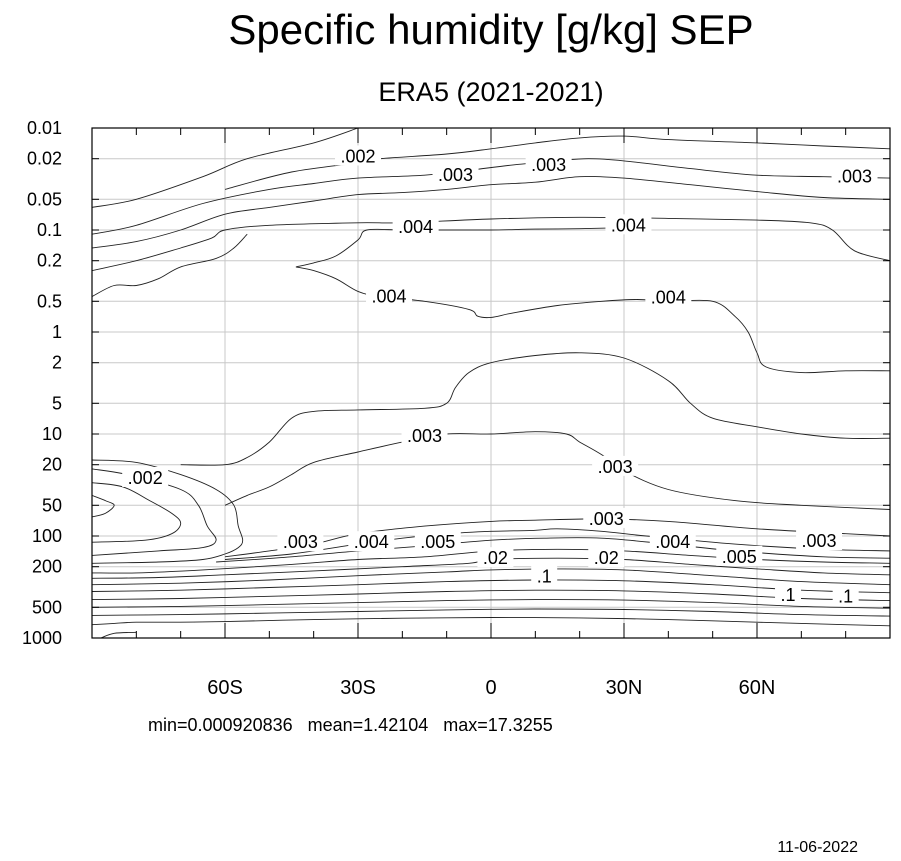 The height and width of the screenshot is (861, 901). I want to click on x-axis-labels: 60S 30S 0 30N 60N, so click(491, 688).